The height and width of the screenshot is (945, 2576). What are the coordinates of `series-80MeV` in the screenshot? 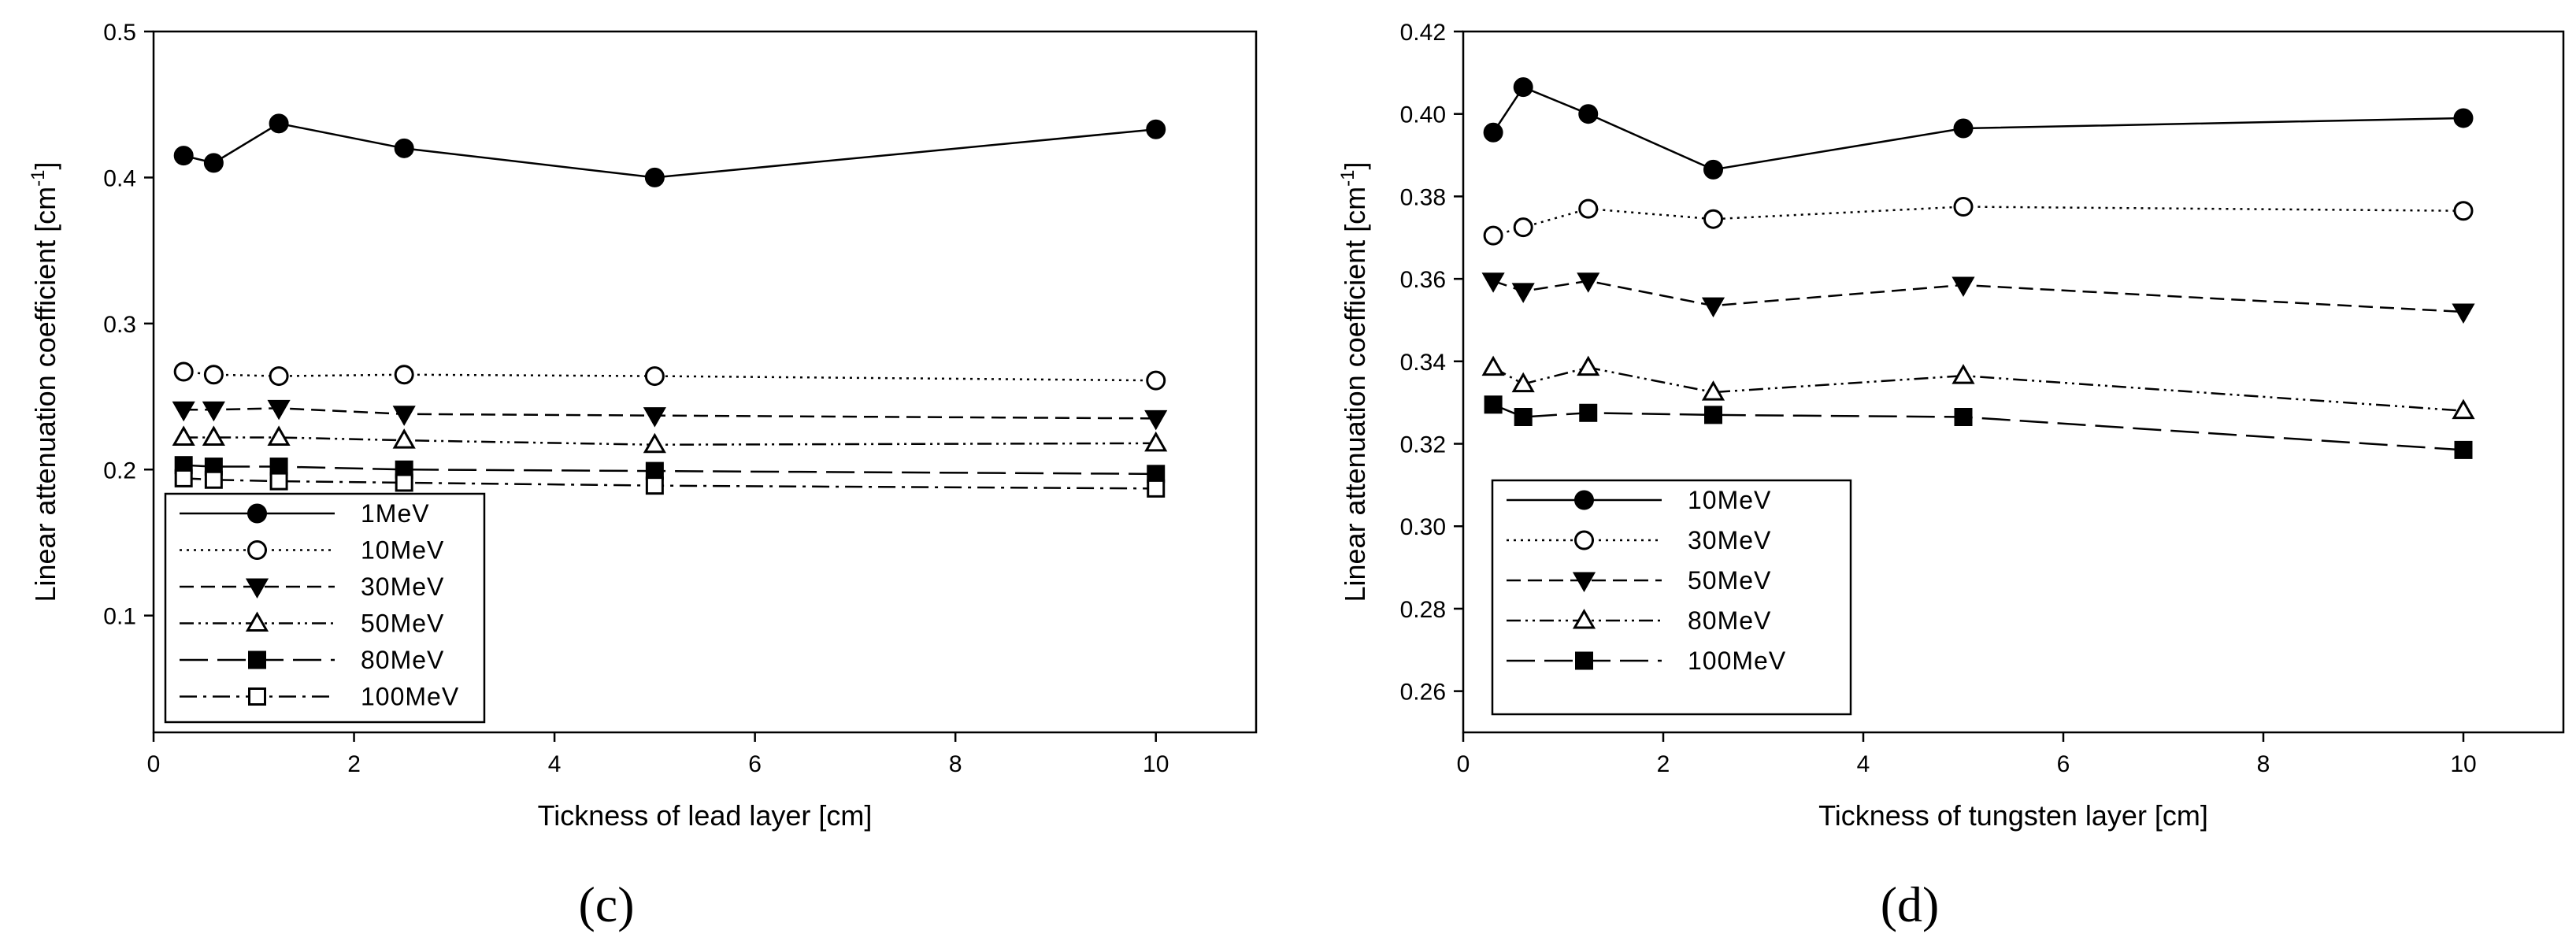 It's located at (670, 470).